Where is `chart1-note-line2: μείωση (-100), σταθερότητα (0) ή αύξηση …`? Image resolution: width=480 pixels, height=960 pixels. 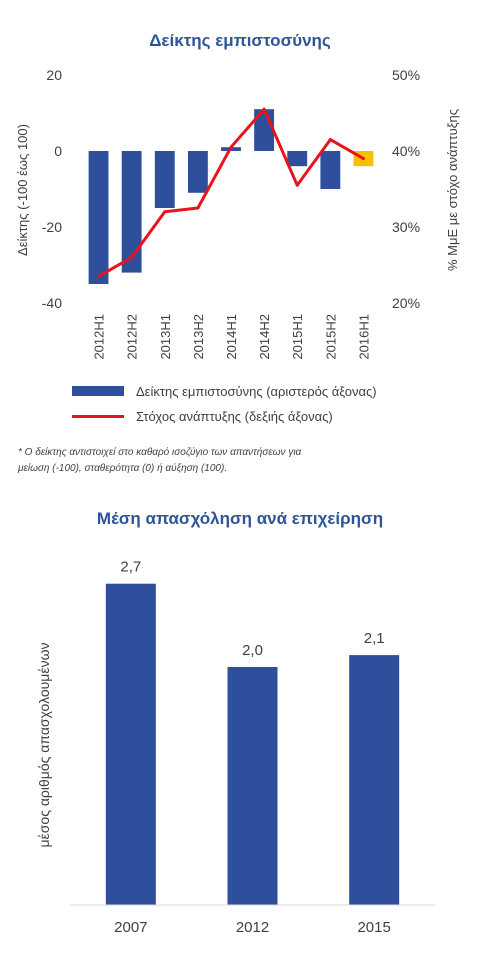
chart1-note-line2: μείωση (-100), σταθερότητα (0) ή αύξηση … is located at coordinates (122, 468).